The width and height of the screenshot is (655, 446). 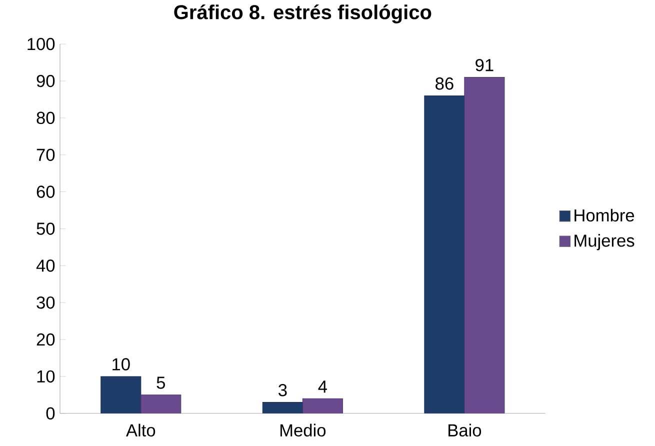 I want to click on y-tick-label: 90, so click(x=45, y=80).